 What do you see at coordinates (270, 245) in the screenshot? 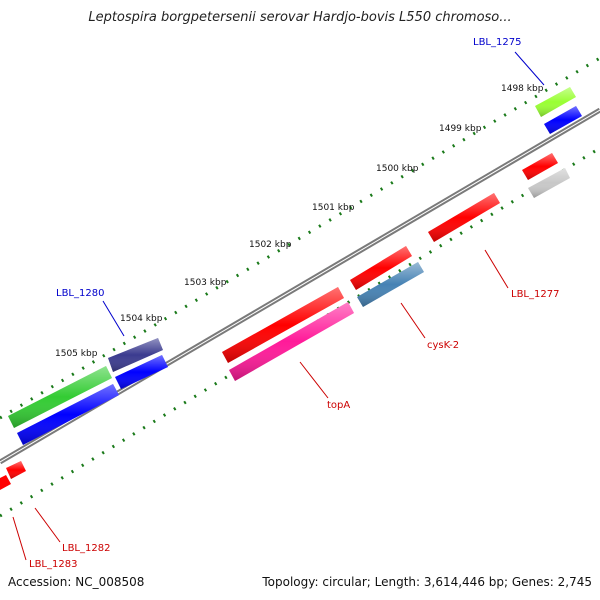
I see `scale-label: 1502 kbp` at bounding box center [270, 245].